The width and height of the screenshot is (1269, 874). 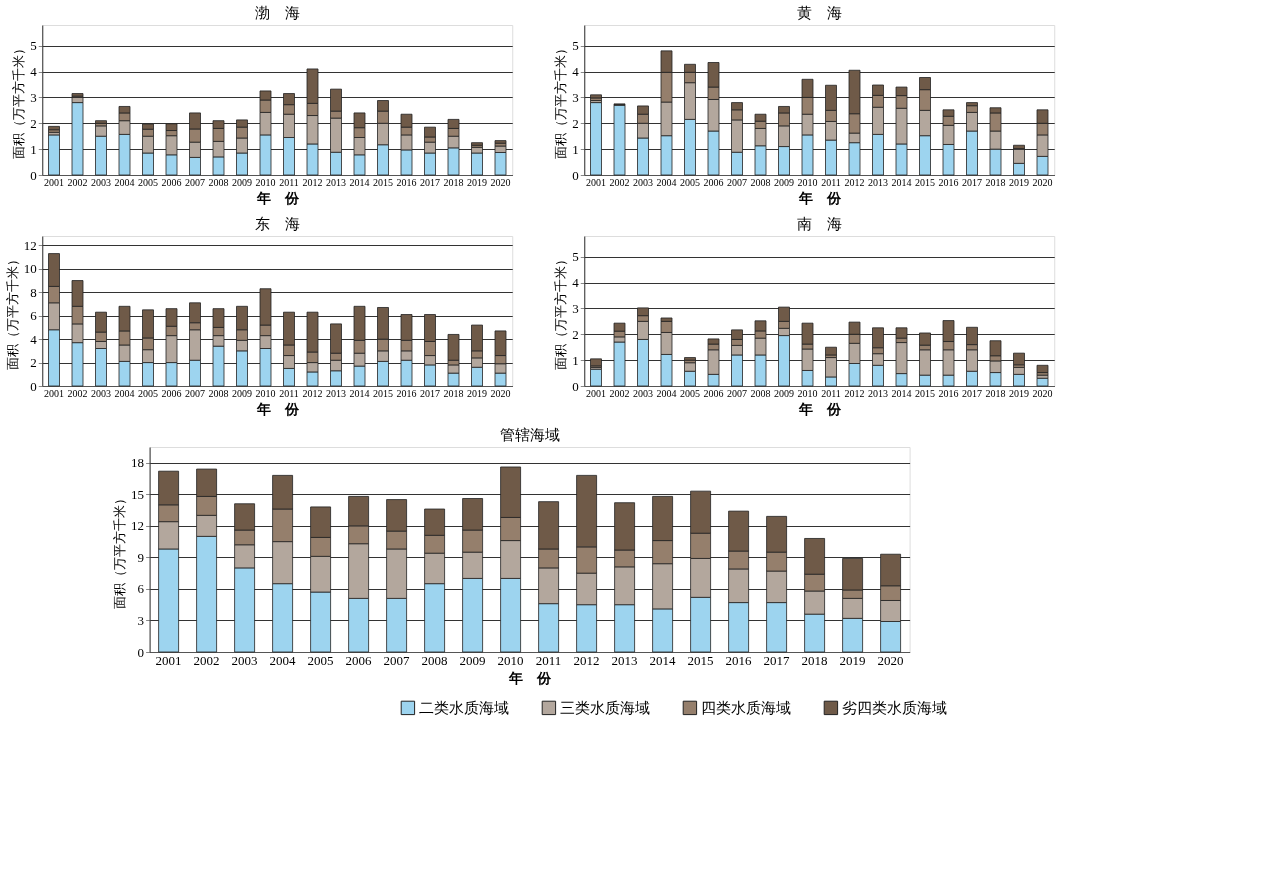 What do you see at coordinates (819, 224) in the screenshot?
I see `chart-title: 南 海` at bounding box center [819, 224].